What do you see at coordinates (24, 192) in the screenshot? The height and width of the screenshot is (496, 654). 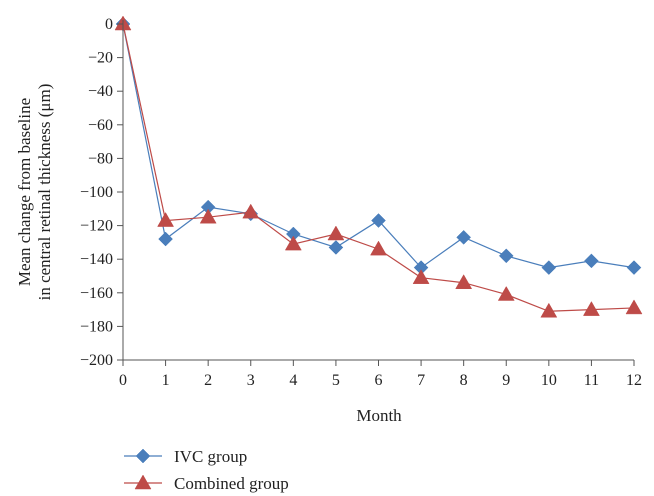 I see `y-axis-title-line-1: Mean change from baseline` at bounding box center [24, 192].